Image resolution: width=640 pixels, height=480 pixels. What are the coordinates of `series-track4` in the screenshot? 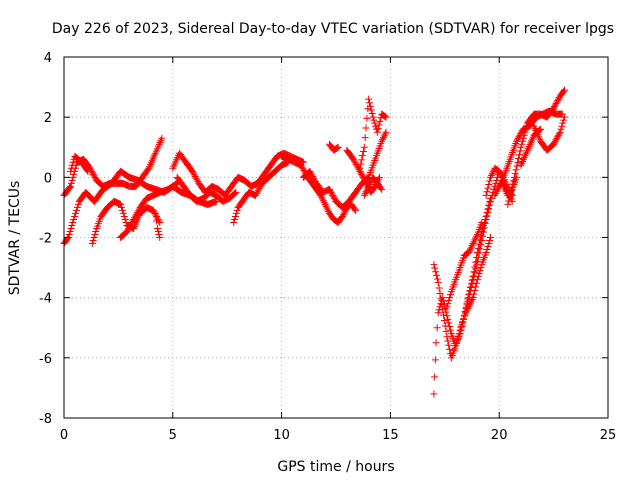 It's located at (149, 210).